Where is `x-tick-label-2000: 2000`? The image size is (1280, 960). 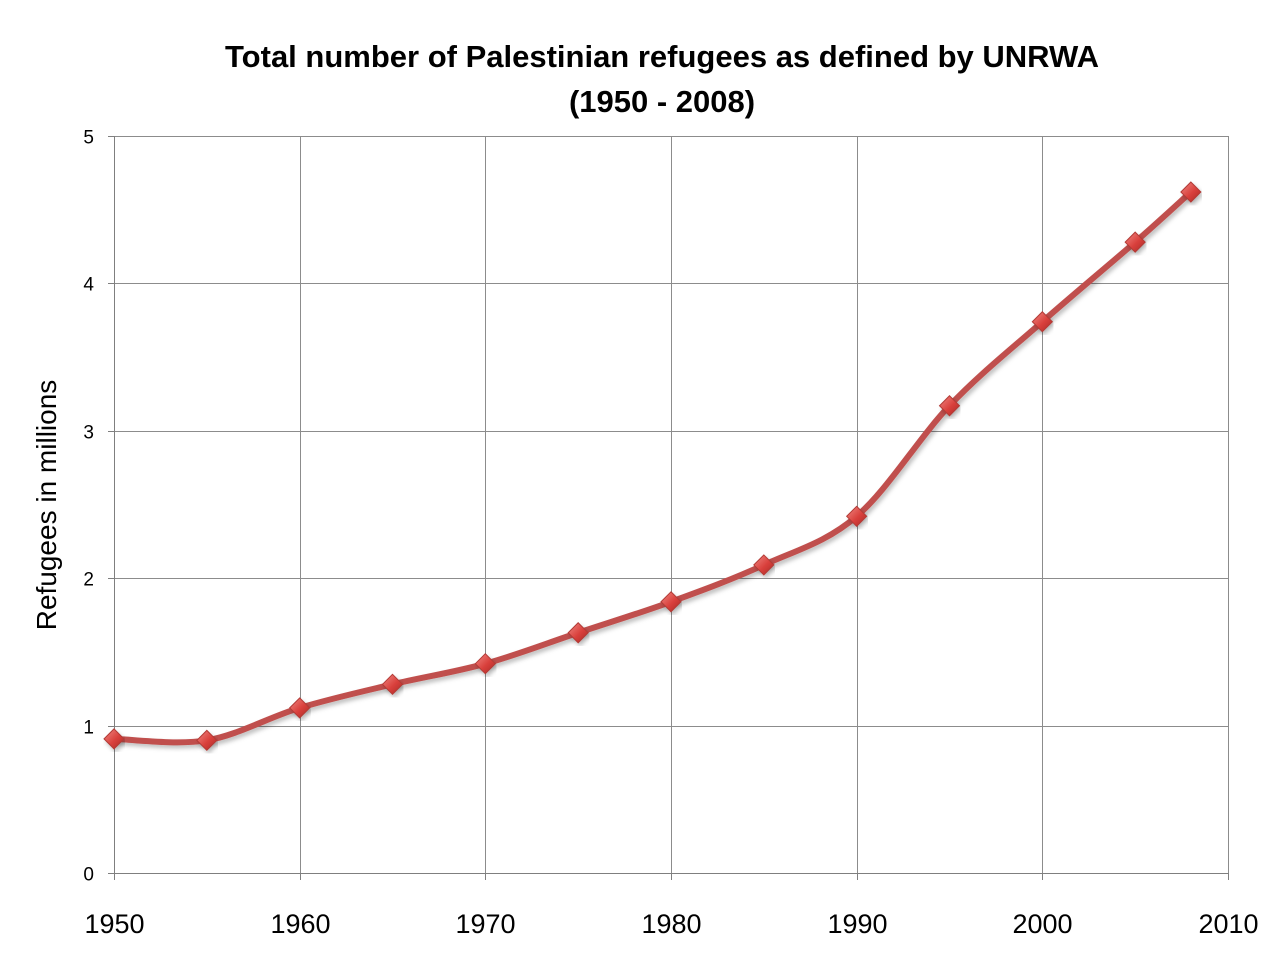 x-tick-label-2000: 2000 is located at coordinates (1042, 924).